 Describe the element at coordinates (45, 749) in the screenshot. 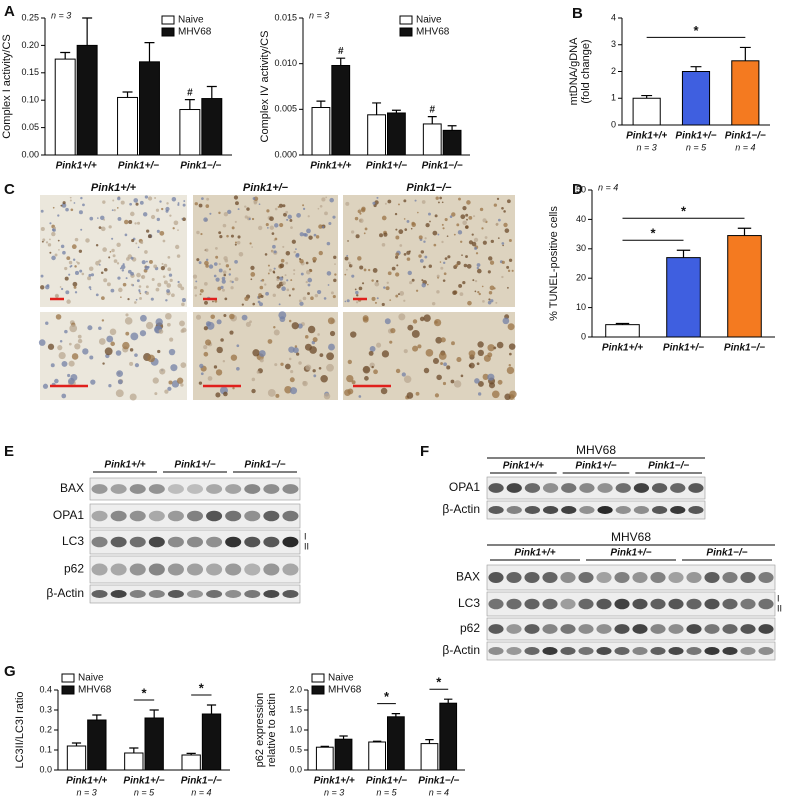

I see `y-tick-label: 0.1` at that location.